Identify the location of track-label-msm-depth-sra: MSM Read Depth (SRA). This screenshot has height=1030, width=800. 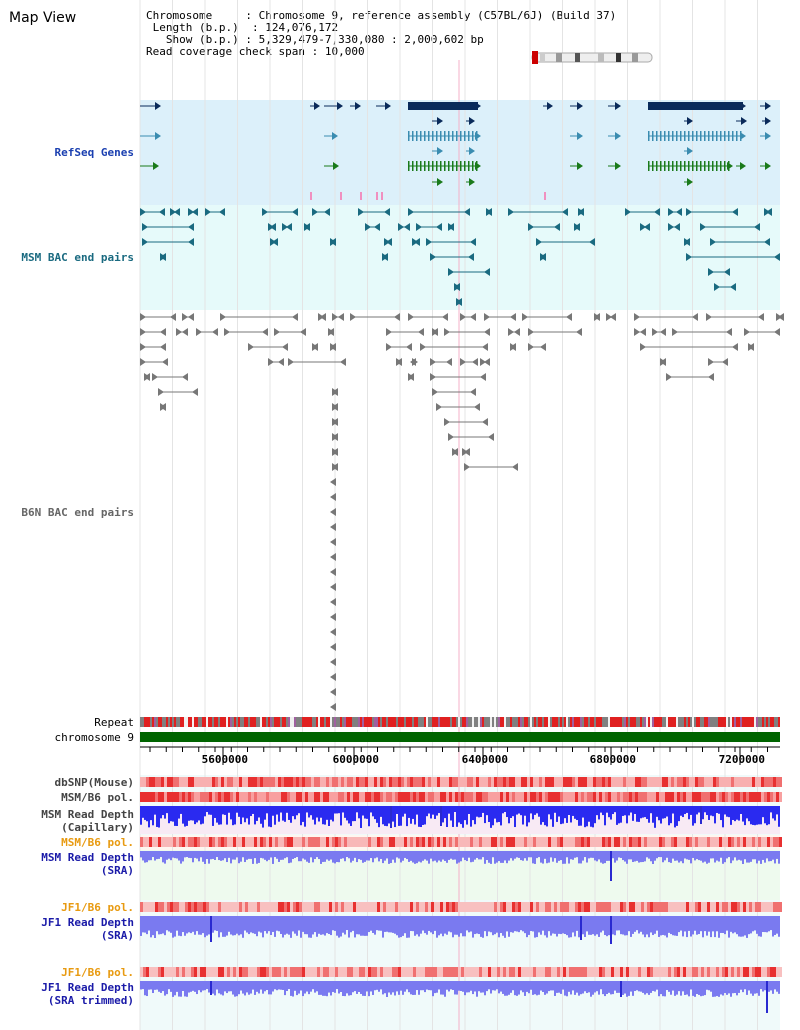
(87, 864).